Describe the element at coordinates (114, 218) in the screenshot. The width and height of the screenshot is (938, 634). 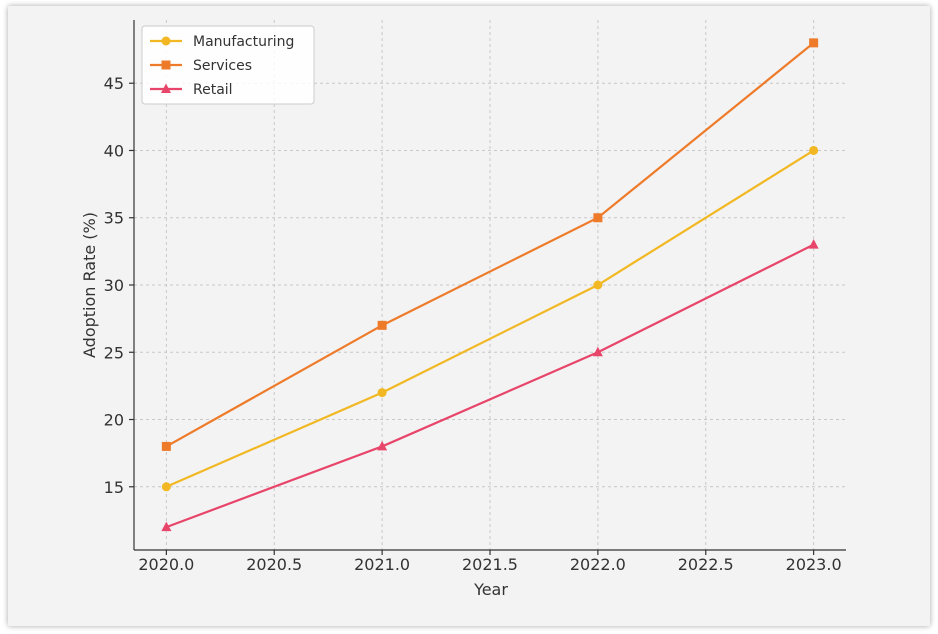
I see `y-tick-label: 35` at that location.